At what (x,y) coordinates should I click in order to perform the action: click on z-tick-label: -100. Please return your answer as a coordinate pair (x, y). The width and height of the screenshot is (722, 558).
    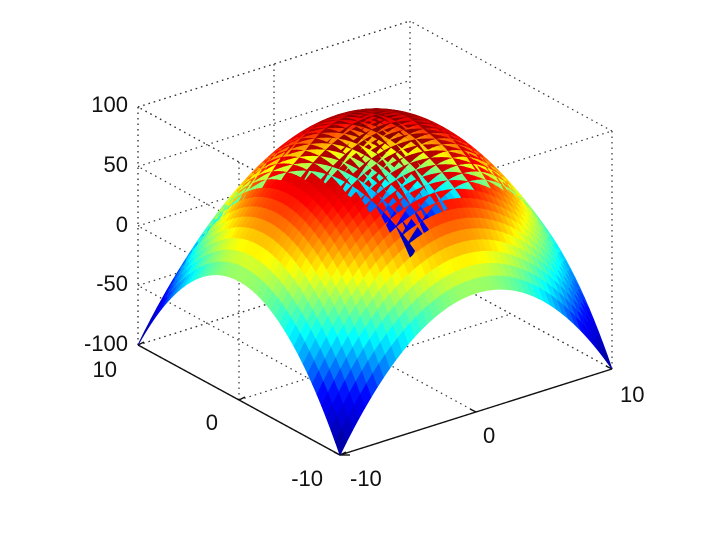
    Looking at the image, I should click on (106, 343).